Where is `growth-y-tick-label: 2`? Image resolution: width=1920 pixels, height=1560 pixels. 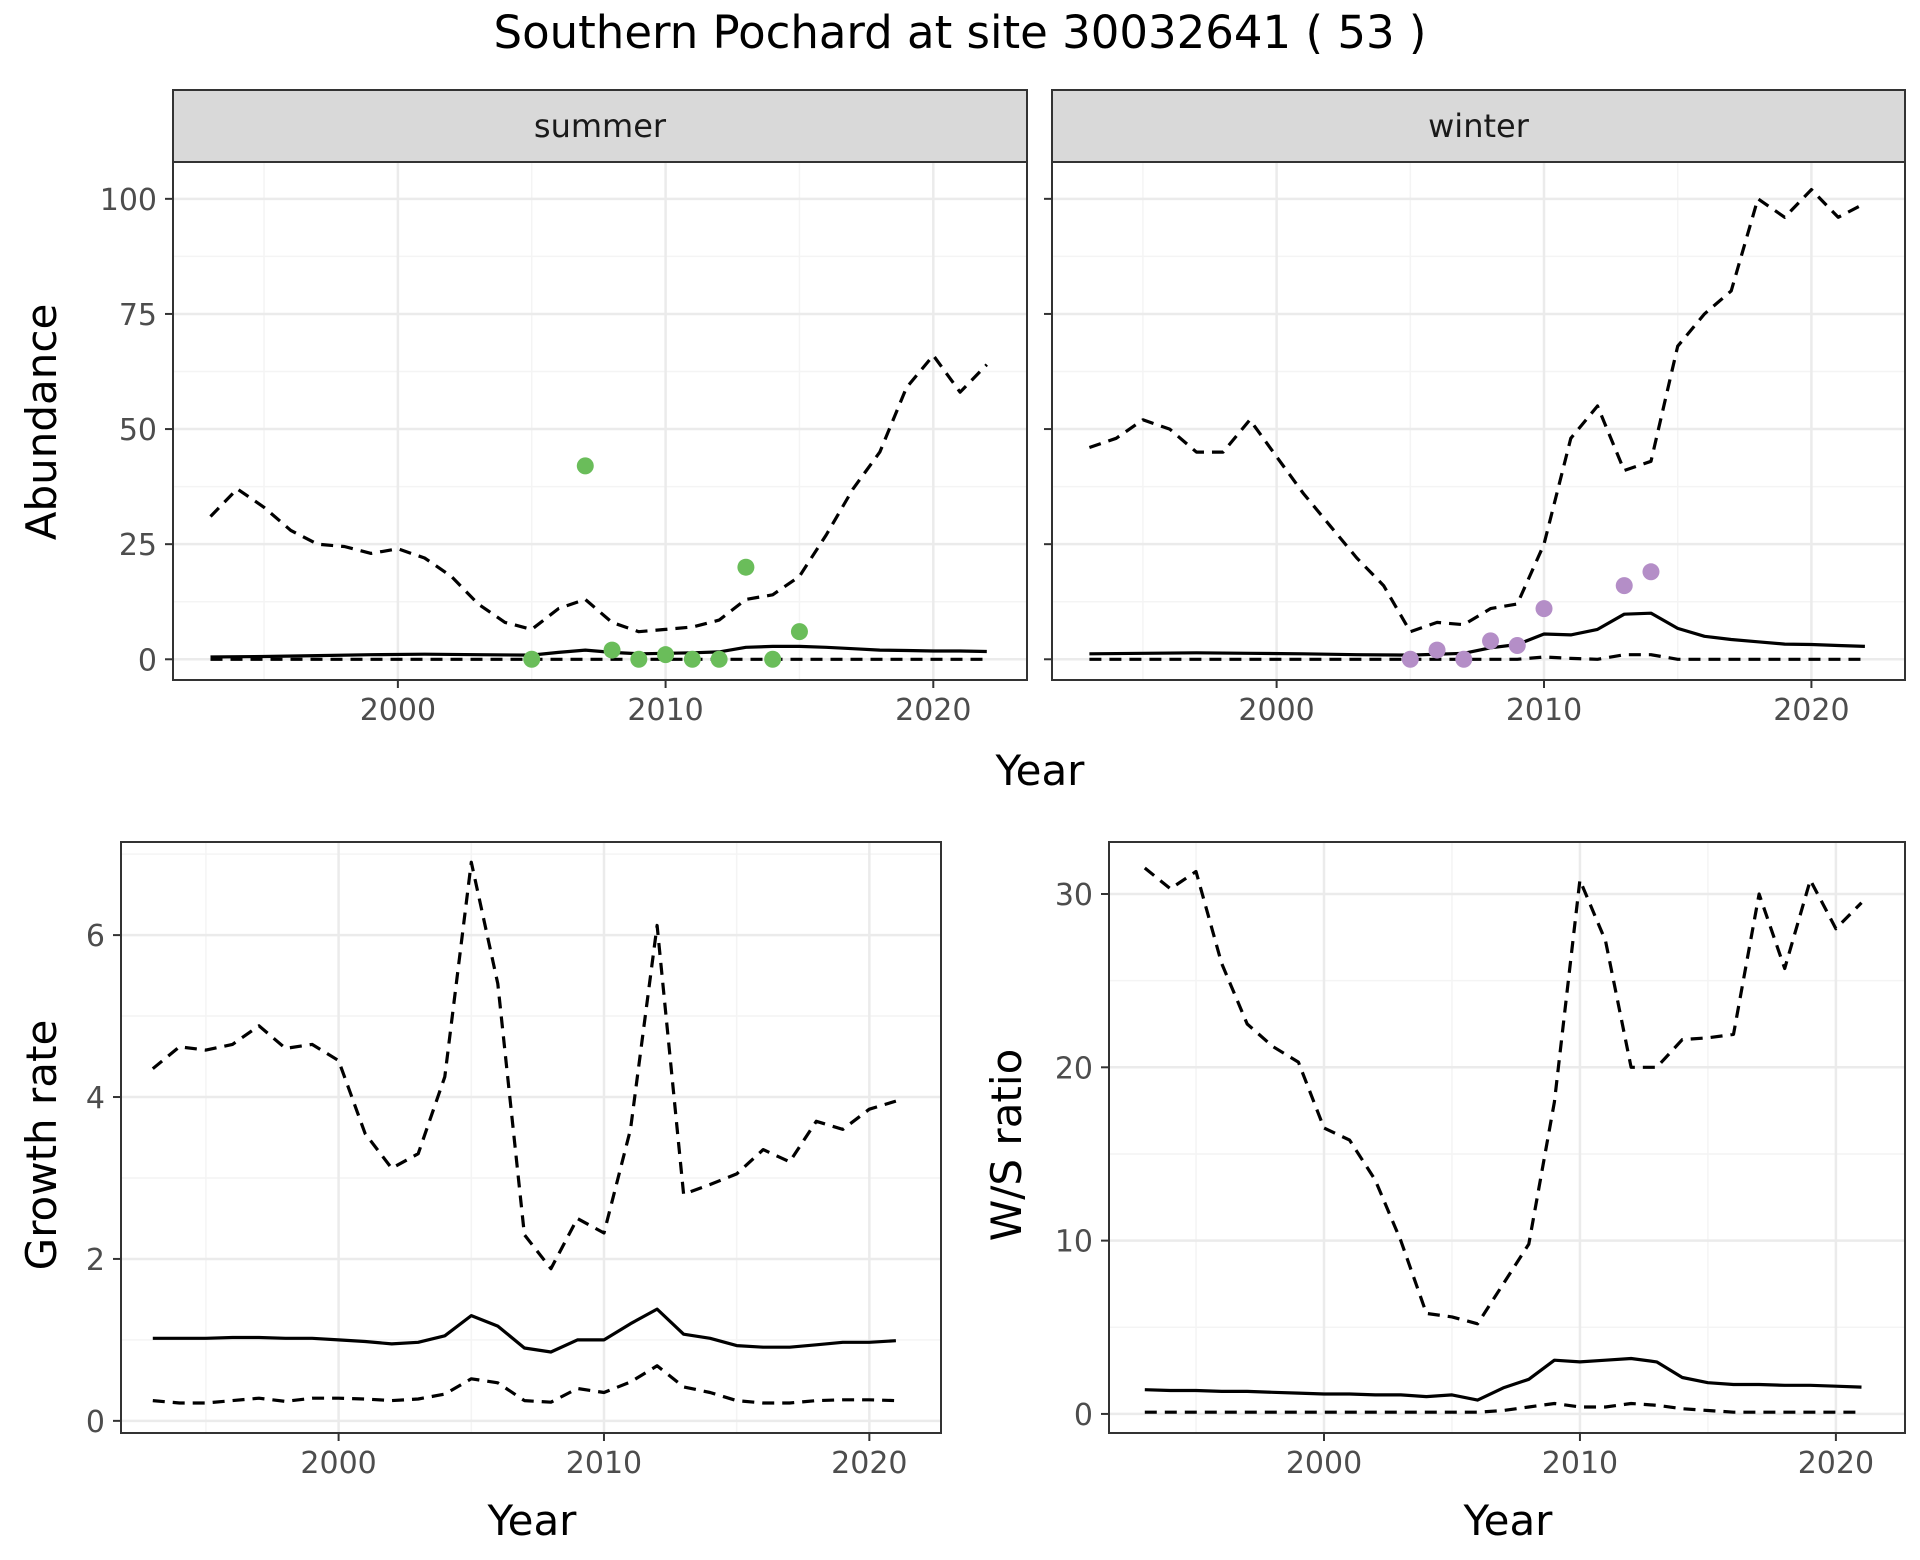
growth-y-tick-label: 2 is located at coordinates (95, 1260).